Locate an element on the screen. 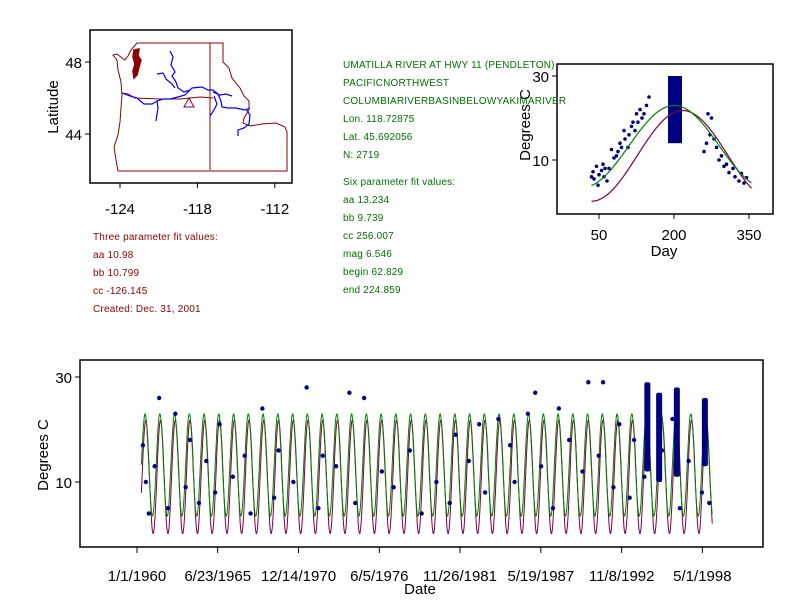  map-y-tick-label: 48 is located at coordinates (73, 63).